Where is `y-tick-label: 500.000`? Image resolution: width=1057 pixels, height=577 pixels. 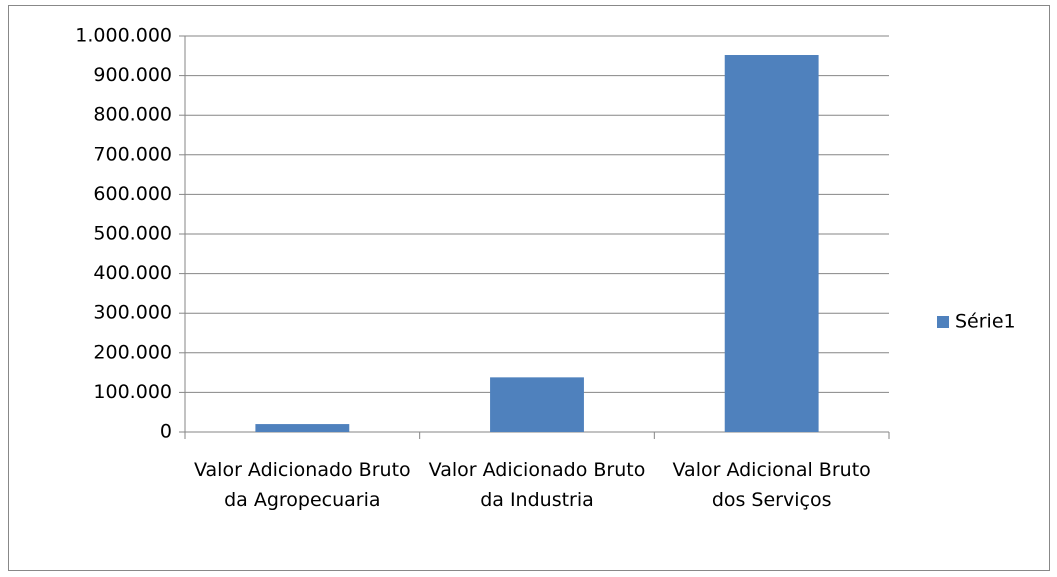
y-tick-label: 500.000 is located at coordinates (132, 234).